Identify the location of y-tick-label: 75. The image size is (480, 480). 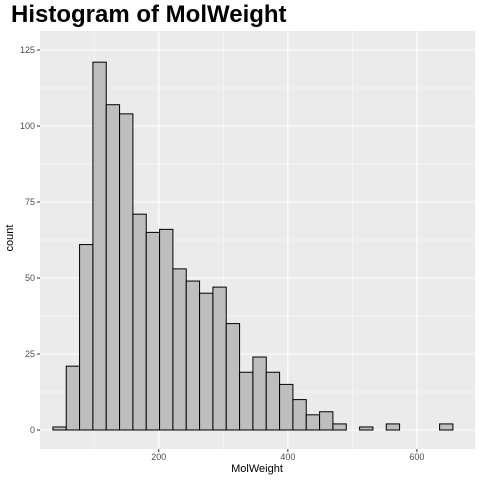
(30, 202).